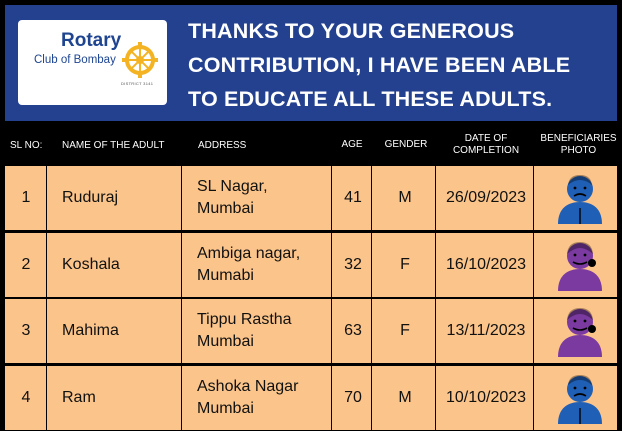 This screenshot has width=622, height=431. What do you see at coordinates (113, 145) in the screenshot?
I see `header-name: NAME OF THE ADULT` at bounding box center [113, 145].